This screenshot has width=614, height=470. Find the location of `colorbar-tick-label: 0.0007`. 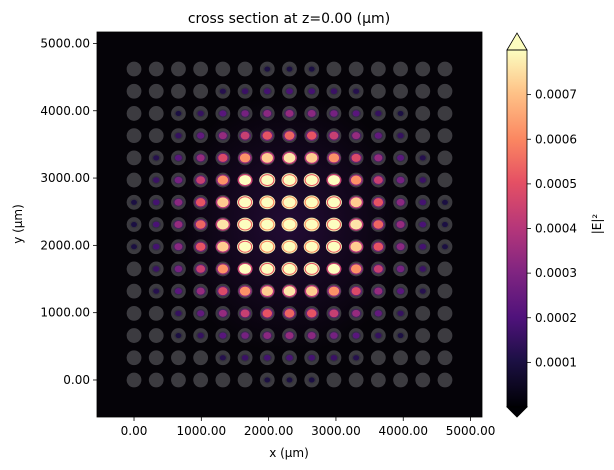

colorbar-tick-label: 0.0007 is located at coordinates (556, 95).